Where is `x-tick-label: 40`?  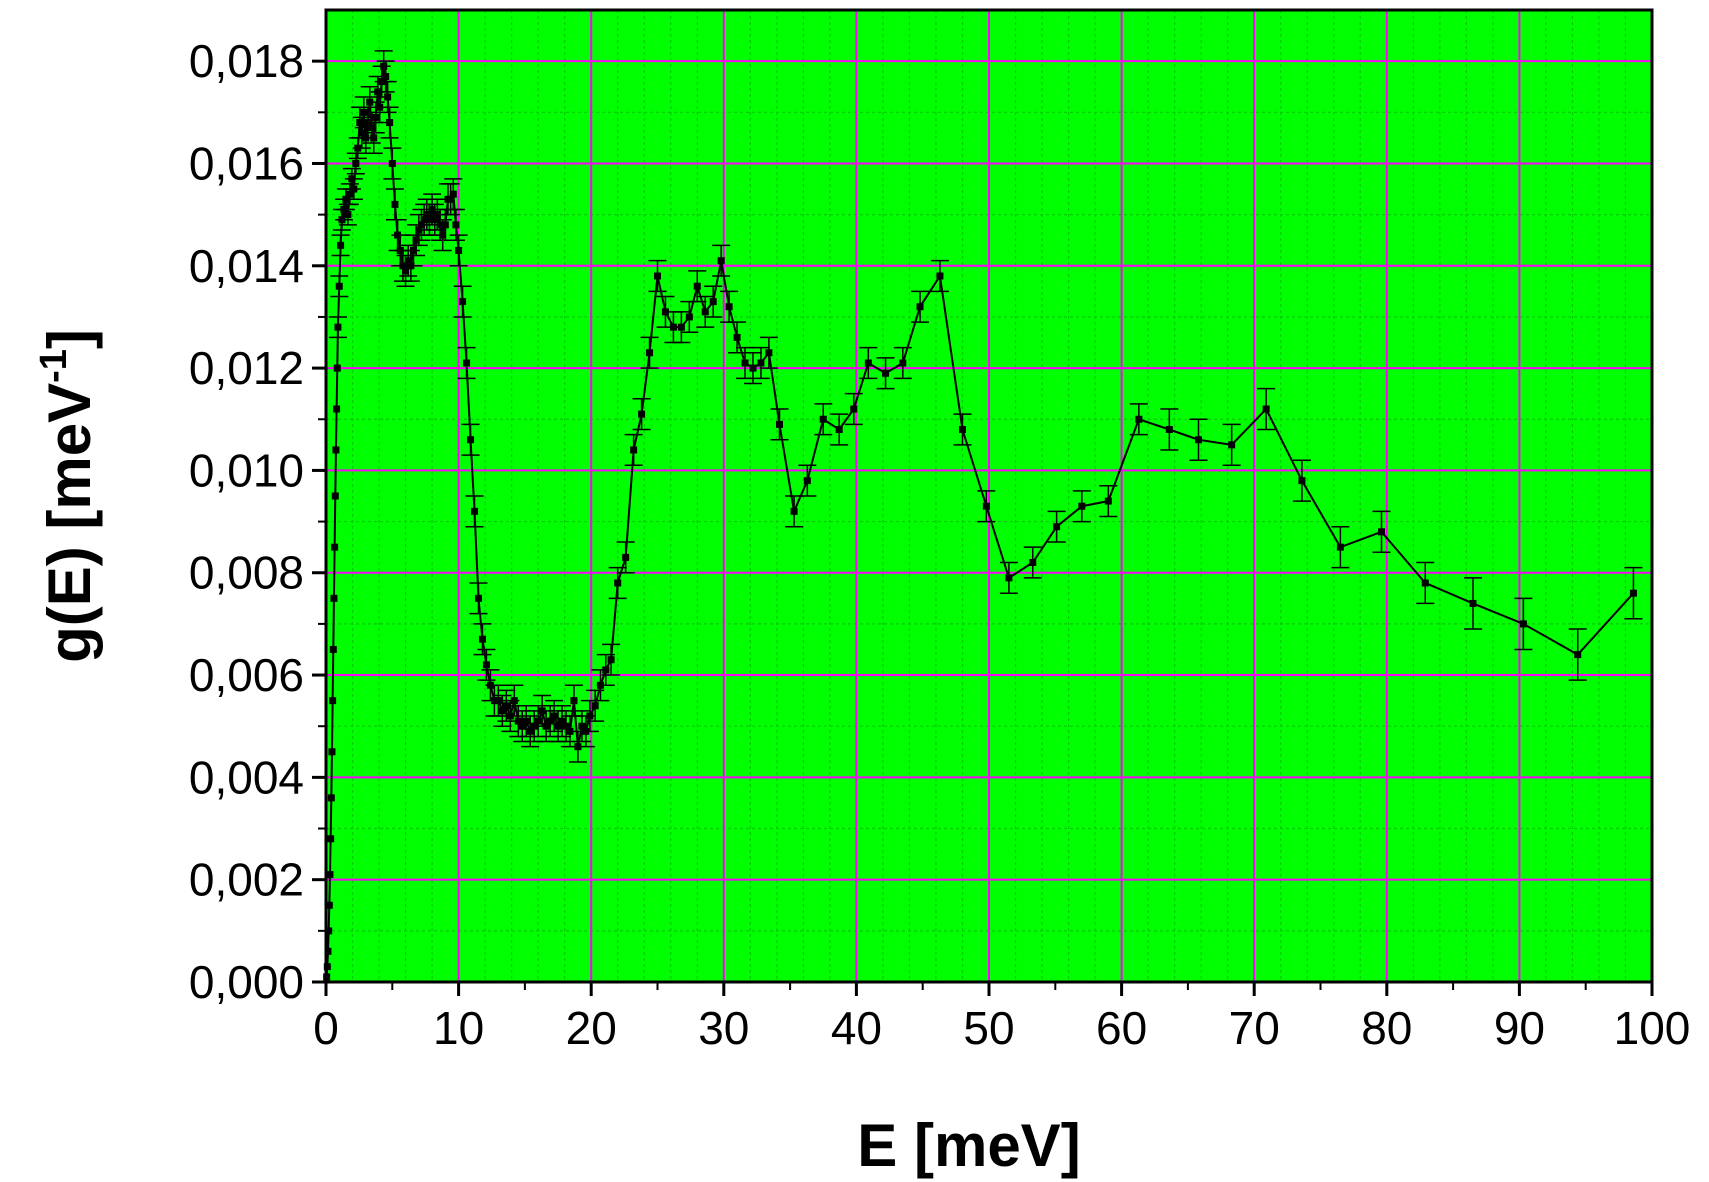
x-tick-label: 40 is located at coordinates (856, 1028).